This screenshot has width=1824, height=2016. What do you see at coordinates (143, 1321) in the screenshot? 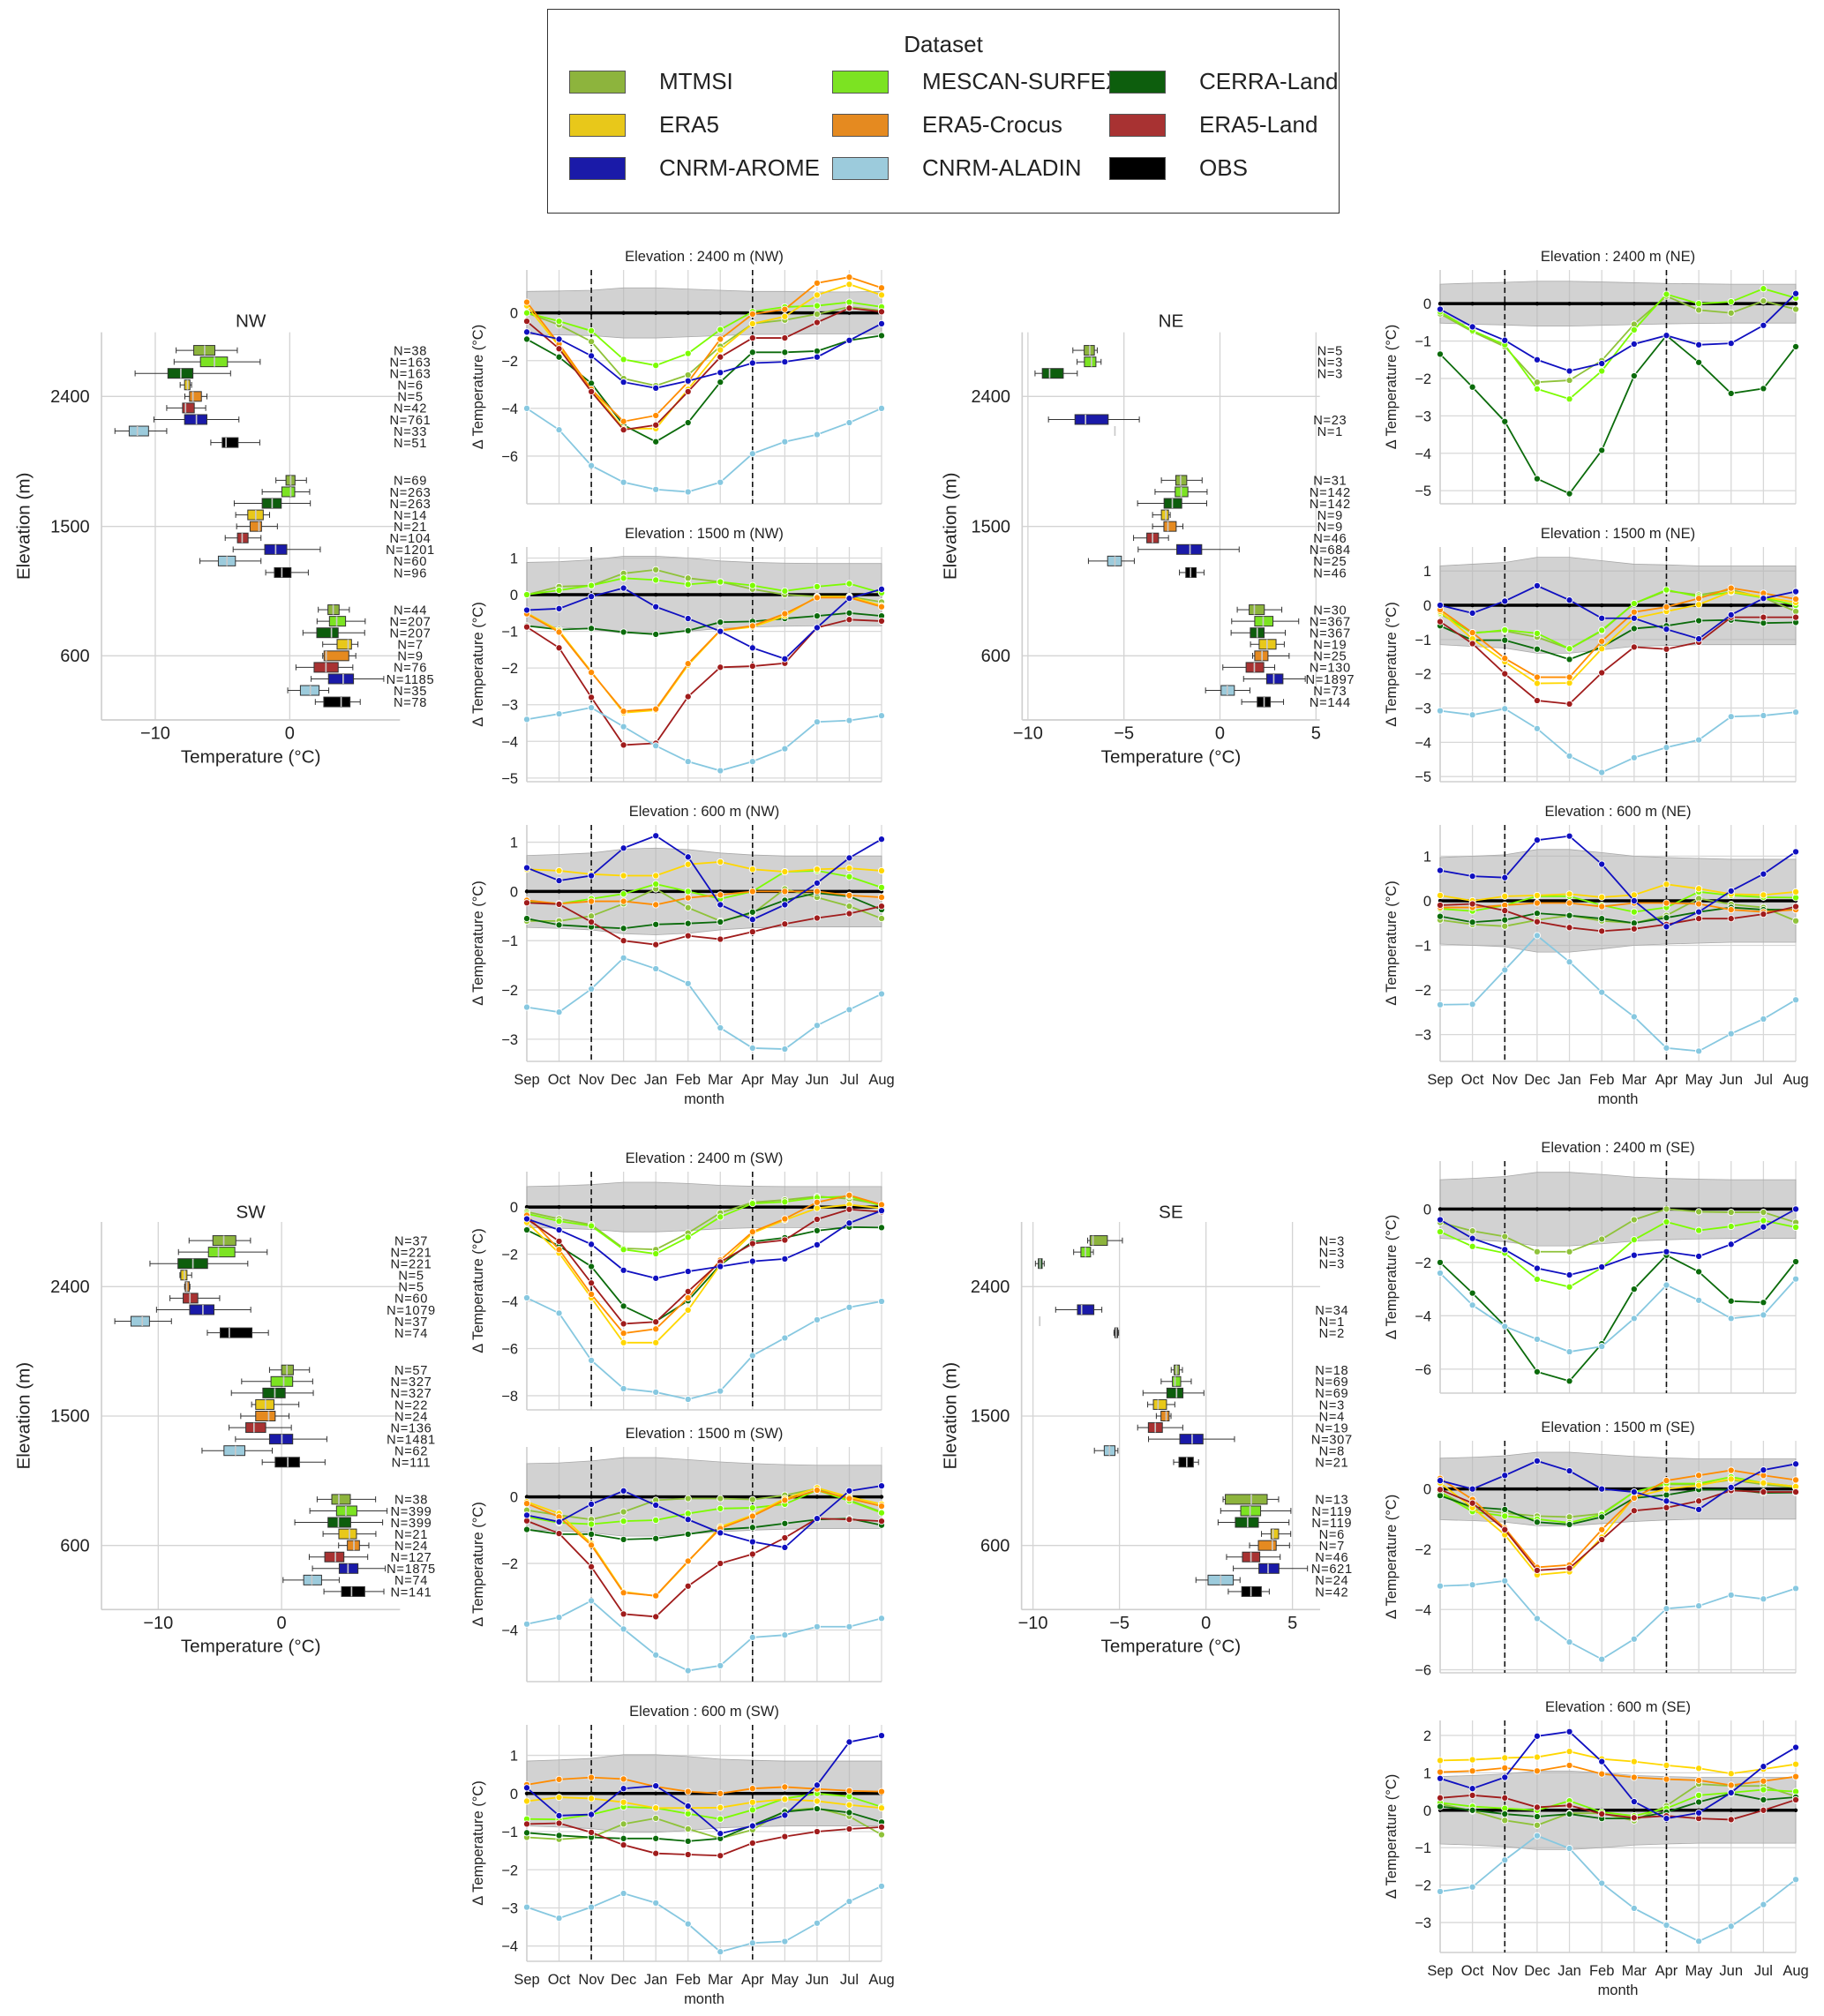
I see `box-aladin` at bounding box center [143, 1321].